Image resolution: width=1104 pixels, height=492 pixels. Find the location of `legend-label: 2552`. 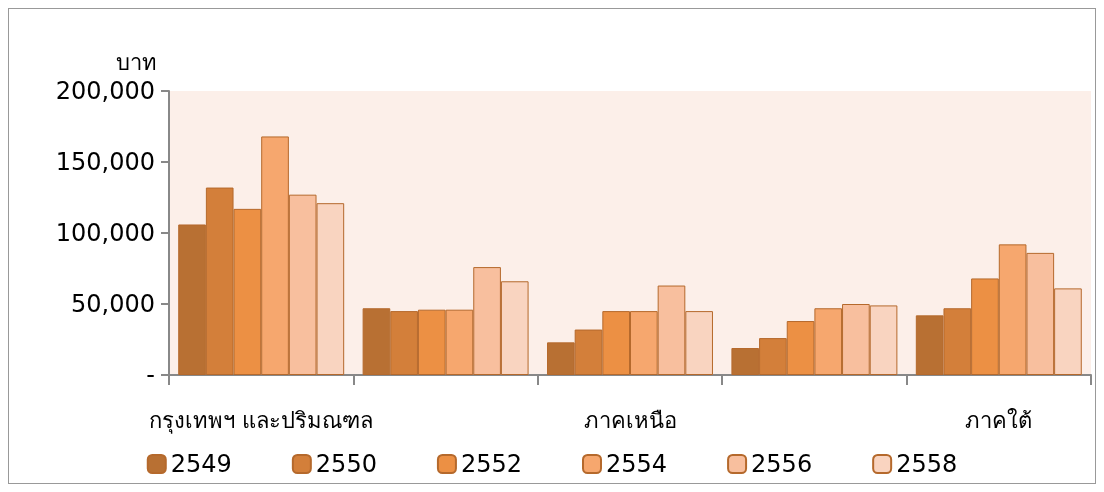

legend-label: 2552 is located at coordinates (491, 464).